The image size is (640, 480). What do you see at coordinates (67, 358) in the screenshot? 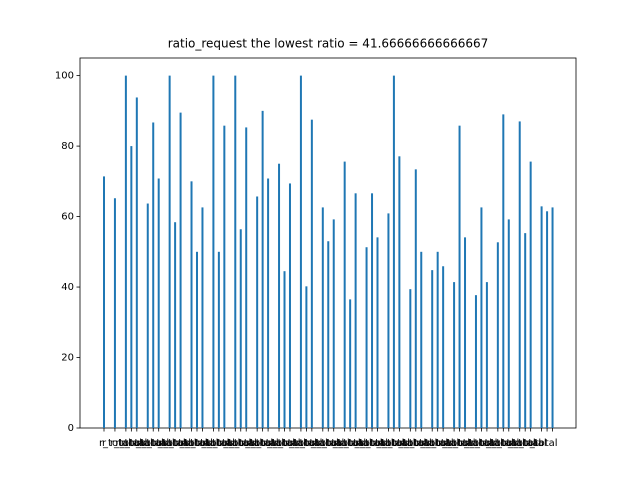
I see `y-tick-label: 20` at bounding box center [67, 358].